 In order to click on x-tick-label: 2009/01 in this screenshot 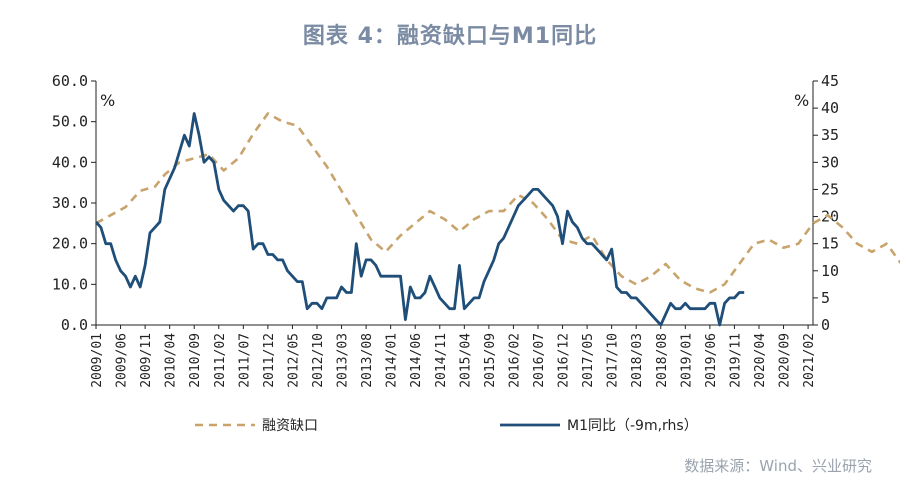, I will do `click(97, 360)`.